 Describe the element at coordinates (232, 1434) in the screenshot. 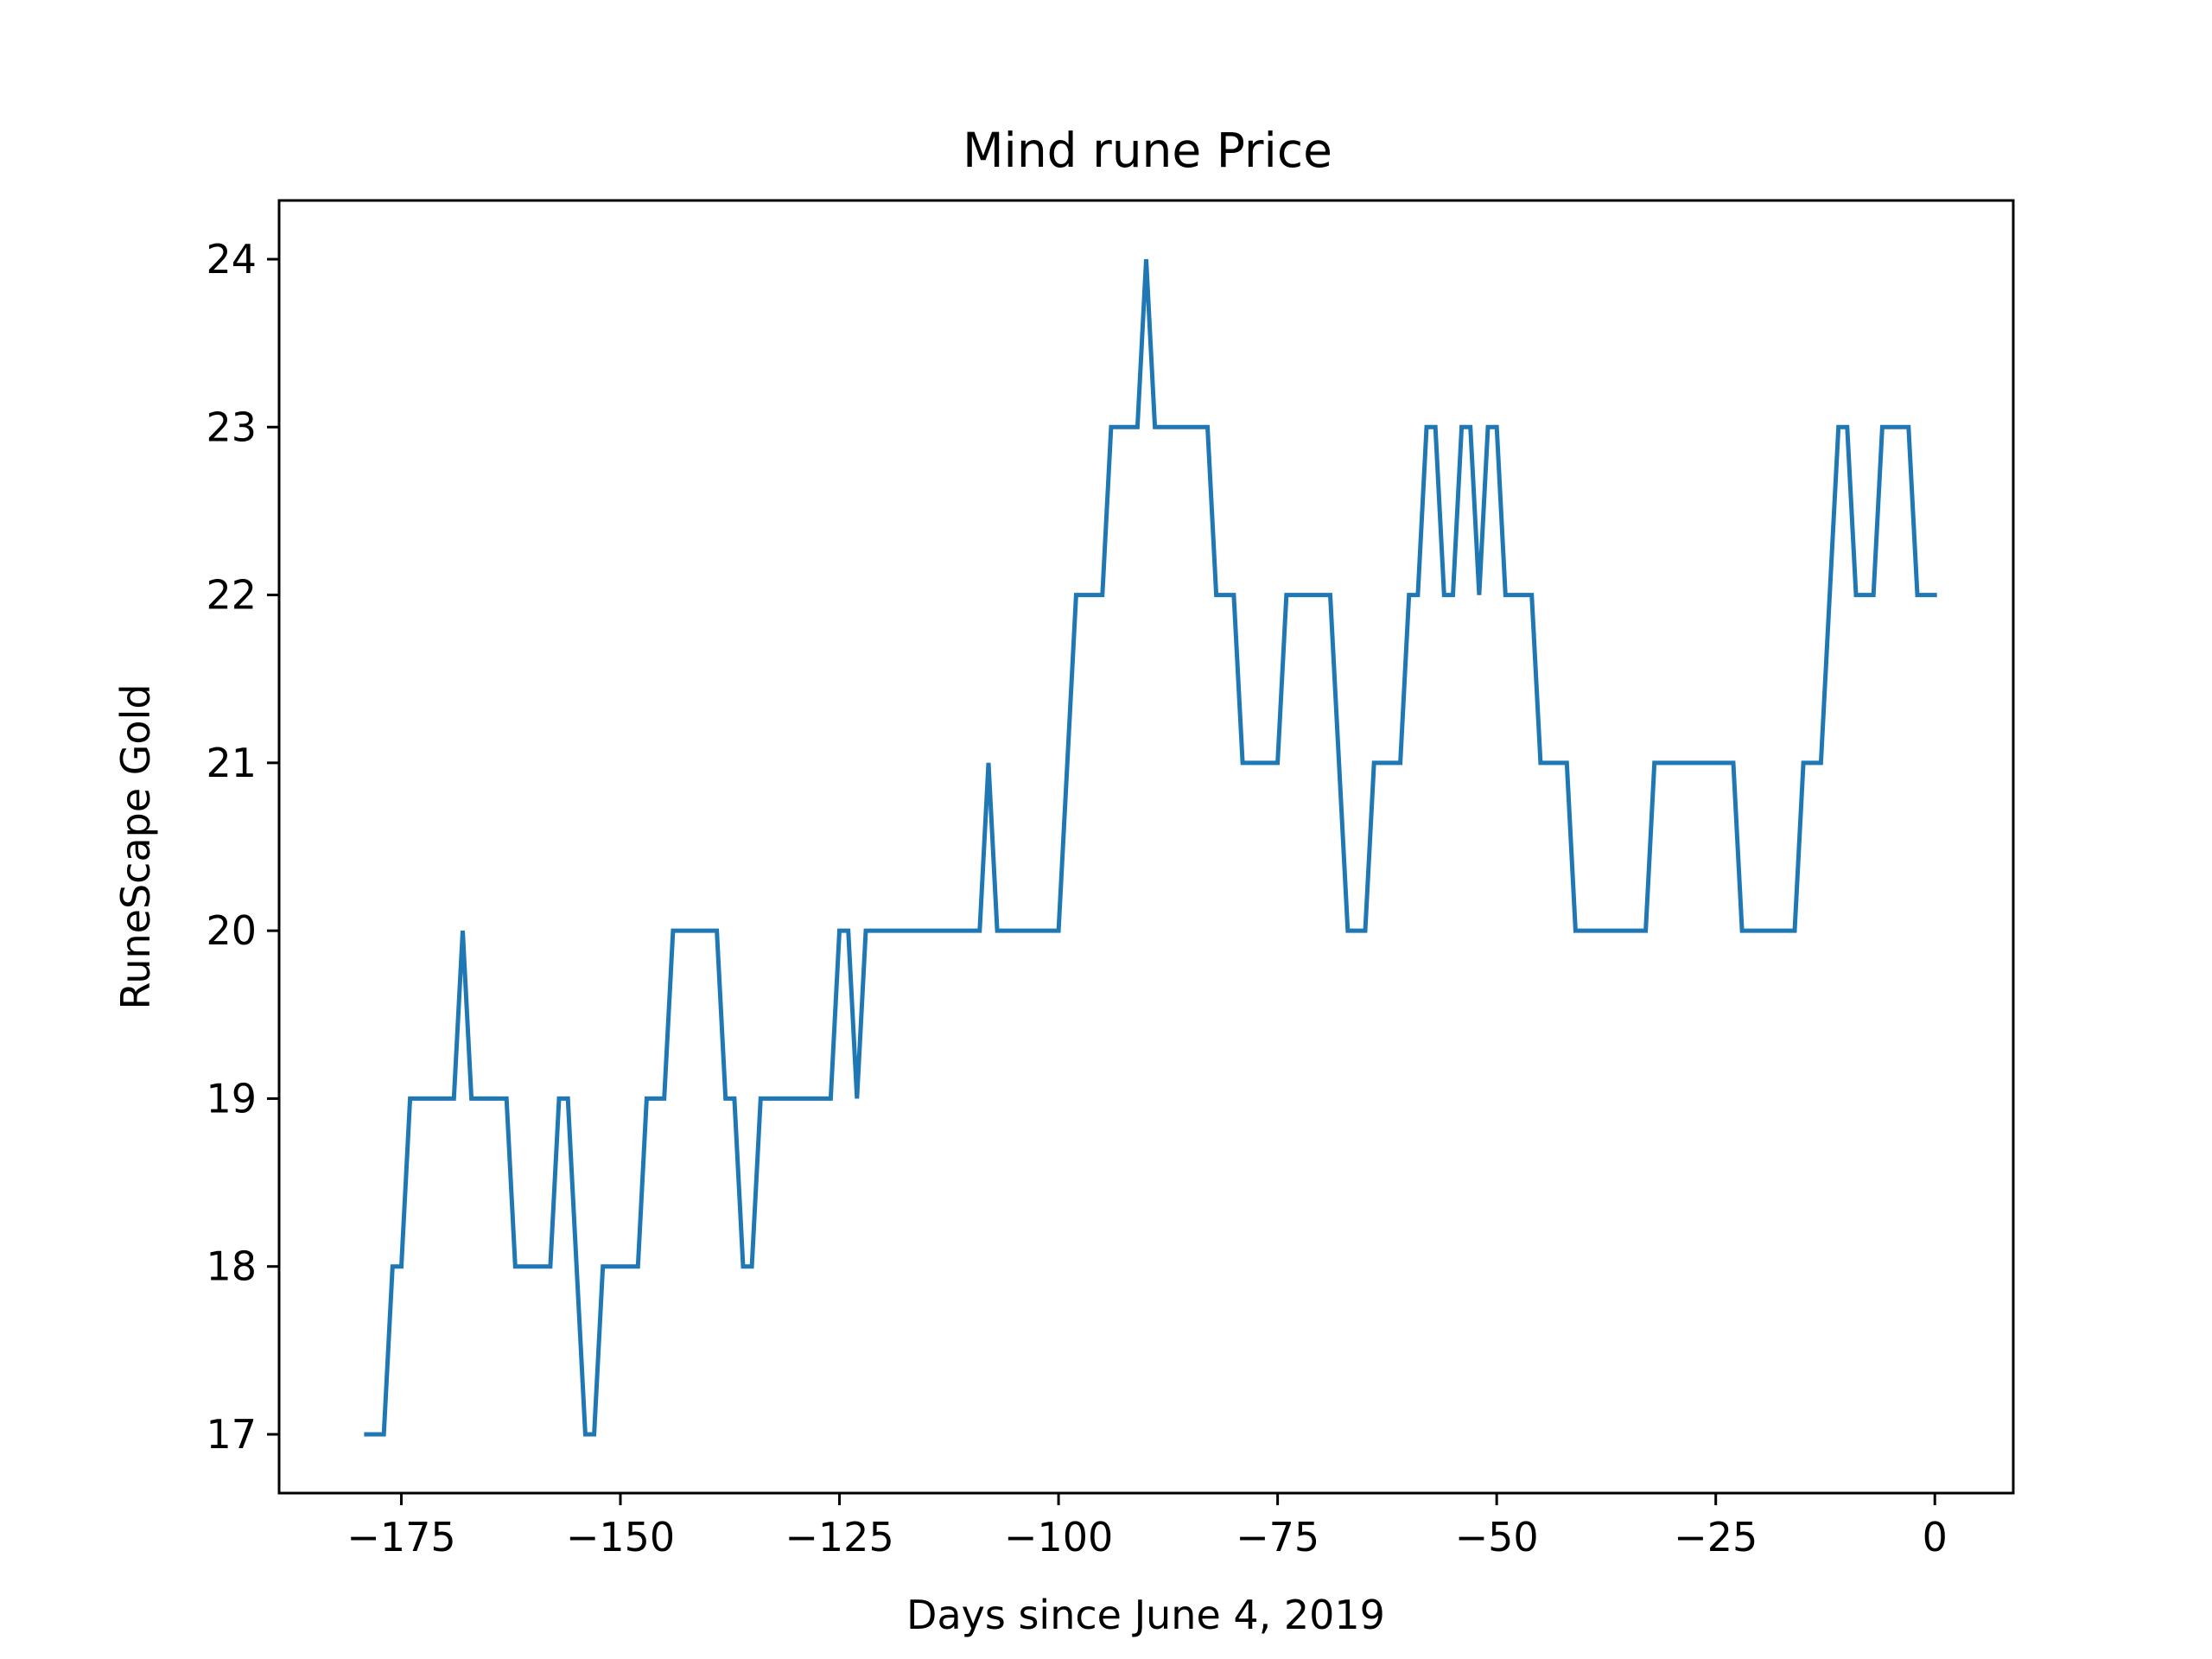

I see `y-tick-label: 17` at that location.